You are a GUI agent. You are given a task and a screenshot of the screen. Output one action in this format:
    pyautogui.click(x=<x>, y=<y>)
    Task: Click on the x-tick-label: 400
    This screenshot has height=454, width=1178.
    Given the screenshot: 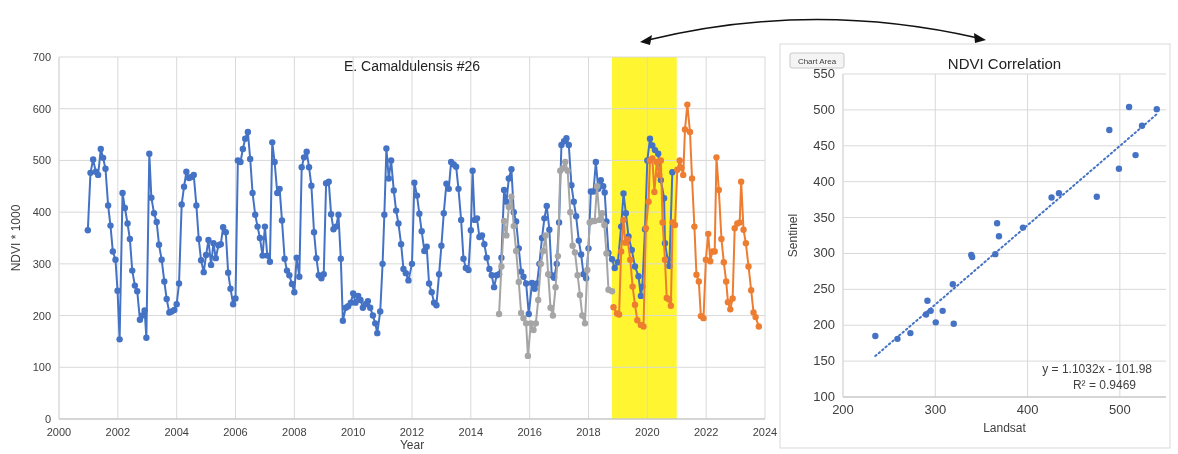 What is the action you would take?
    pyautogui.click(x=1027, y=409)
    